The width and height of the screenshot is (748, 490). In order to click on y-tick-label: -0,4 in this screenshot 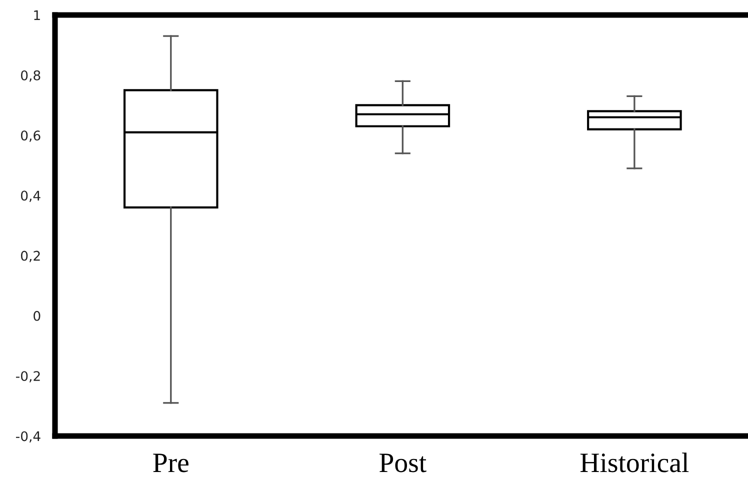, I will do `click(28, 437)`.